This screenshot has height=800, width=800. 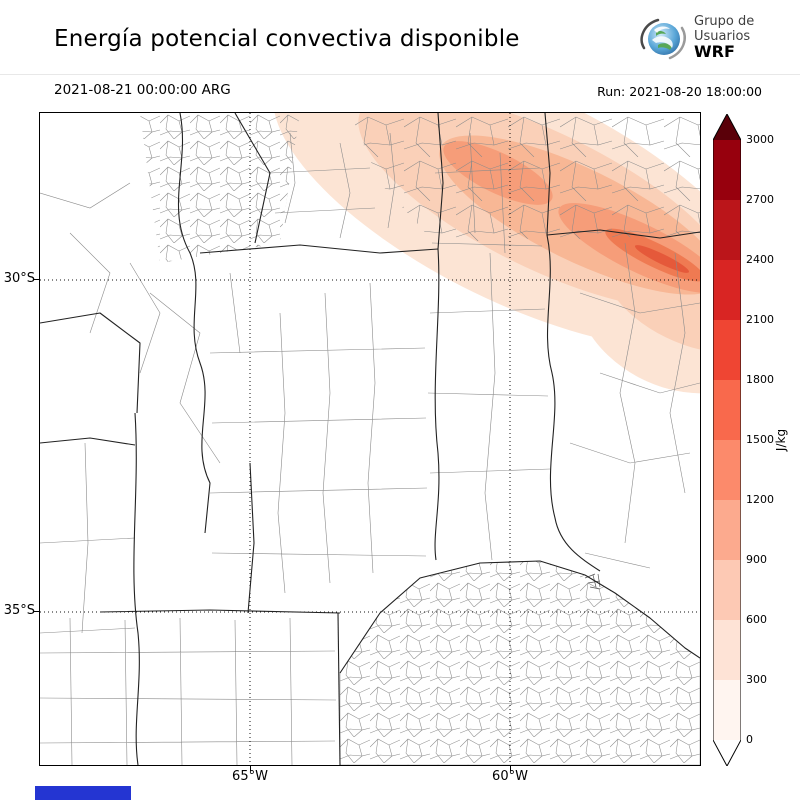 I want to click on colorbar-segments, so click(x=727, y=440).